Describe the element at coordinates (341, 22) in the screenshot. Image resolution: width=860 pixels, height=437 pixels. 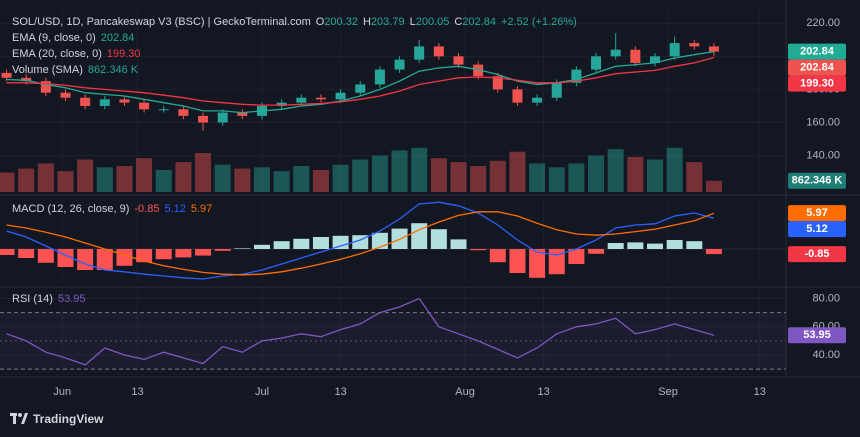
I see `ohlc-value: 200.32` at that location.